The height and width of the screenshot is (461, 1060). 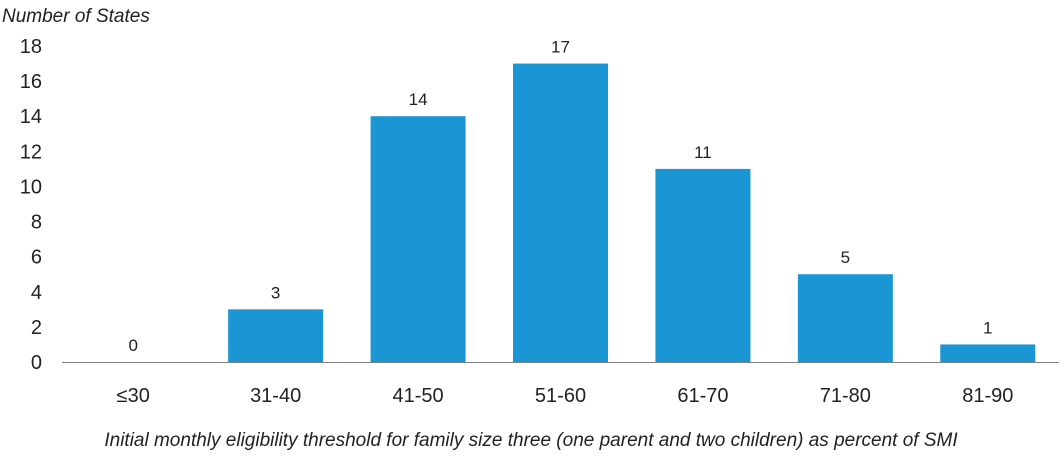 I want to click on y-tick-label-8: 8, so click(x=36, y=223).